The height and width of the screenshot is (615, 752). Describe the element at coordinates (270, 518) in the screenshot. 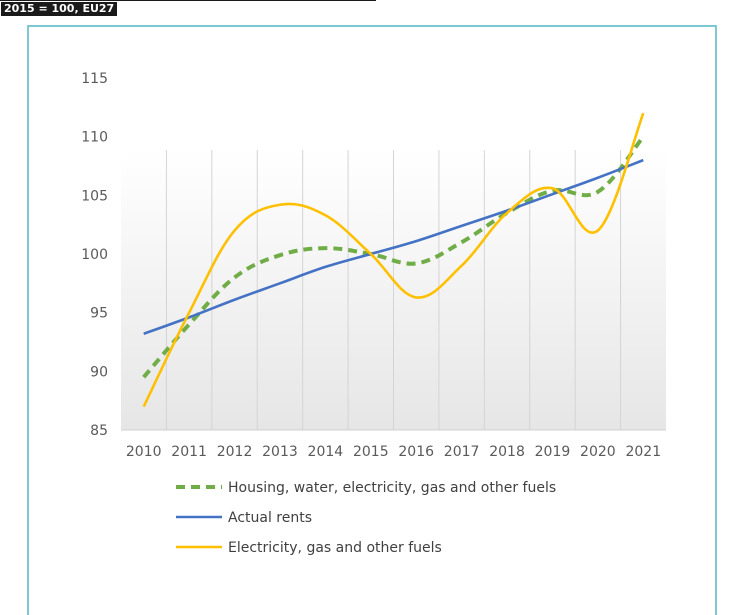

I see `legend-label: Actual rents` at that location.